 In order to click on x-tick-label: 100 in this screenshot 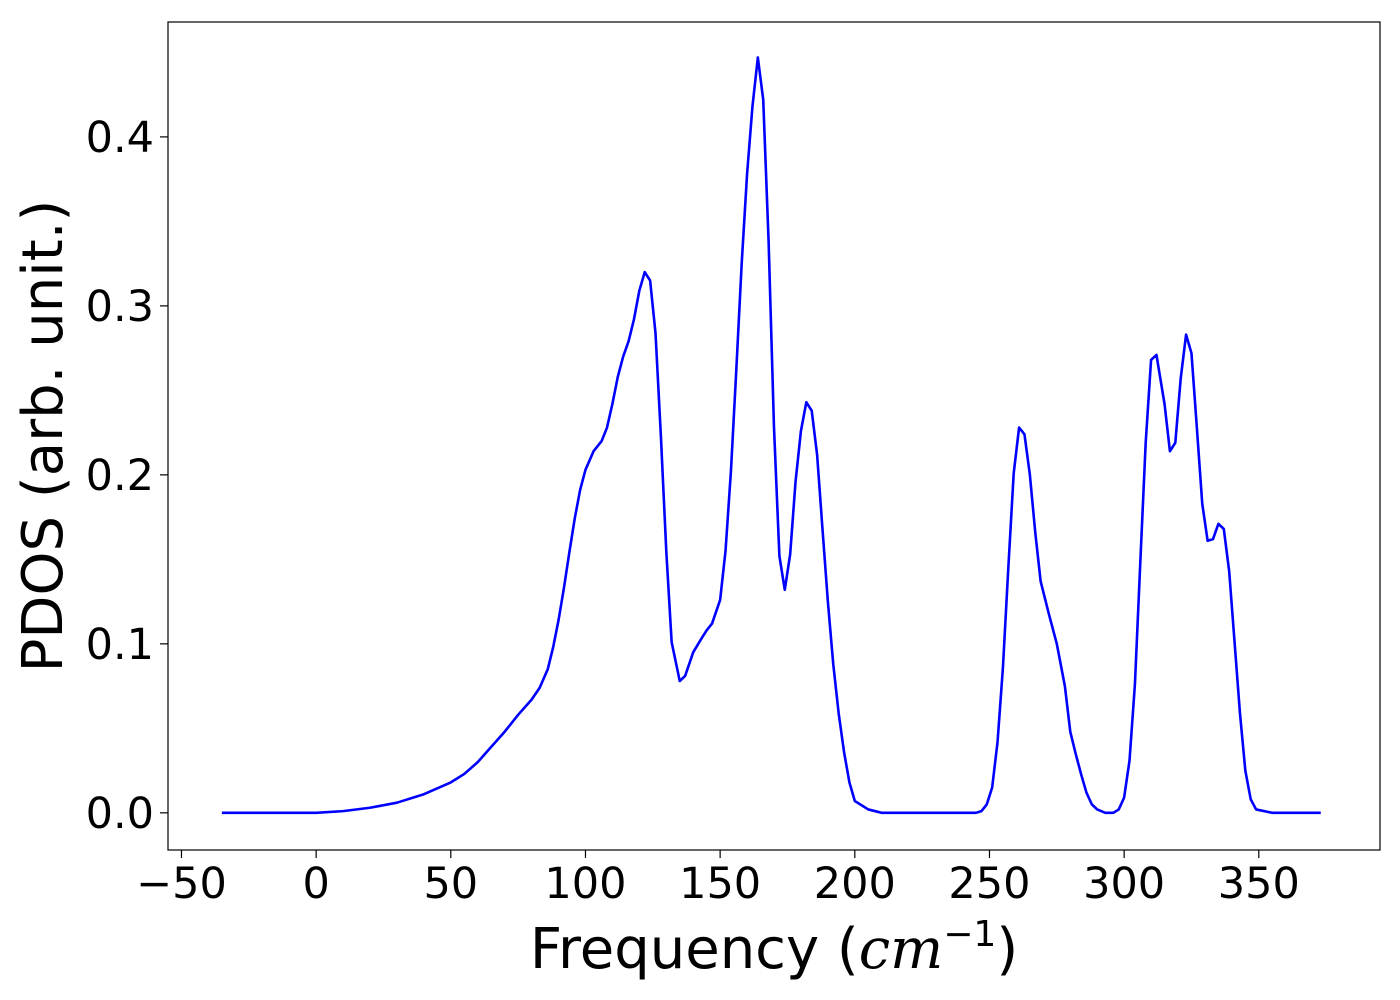, I will do `click(585, 884)`.